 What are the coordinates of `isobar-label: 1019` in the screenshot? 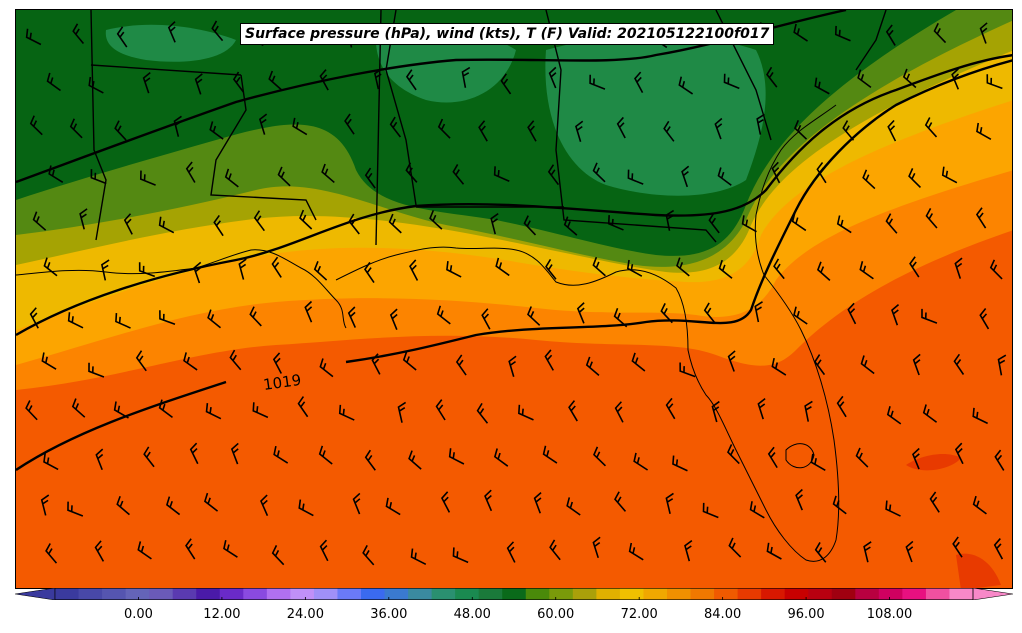 It's located at (282, 382).